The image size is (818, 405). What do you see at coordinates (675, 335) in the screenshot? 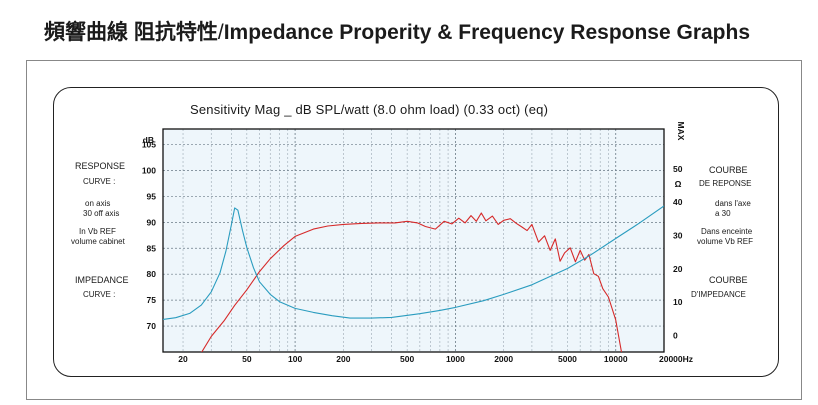
I see `y2-tick-label: 0` at bounding box center [675, 335].